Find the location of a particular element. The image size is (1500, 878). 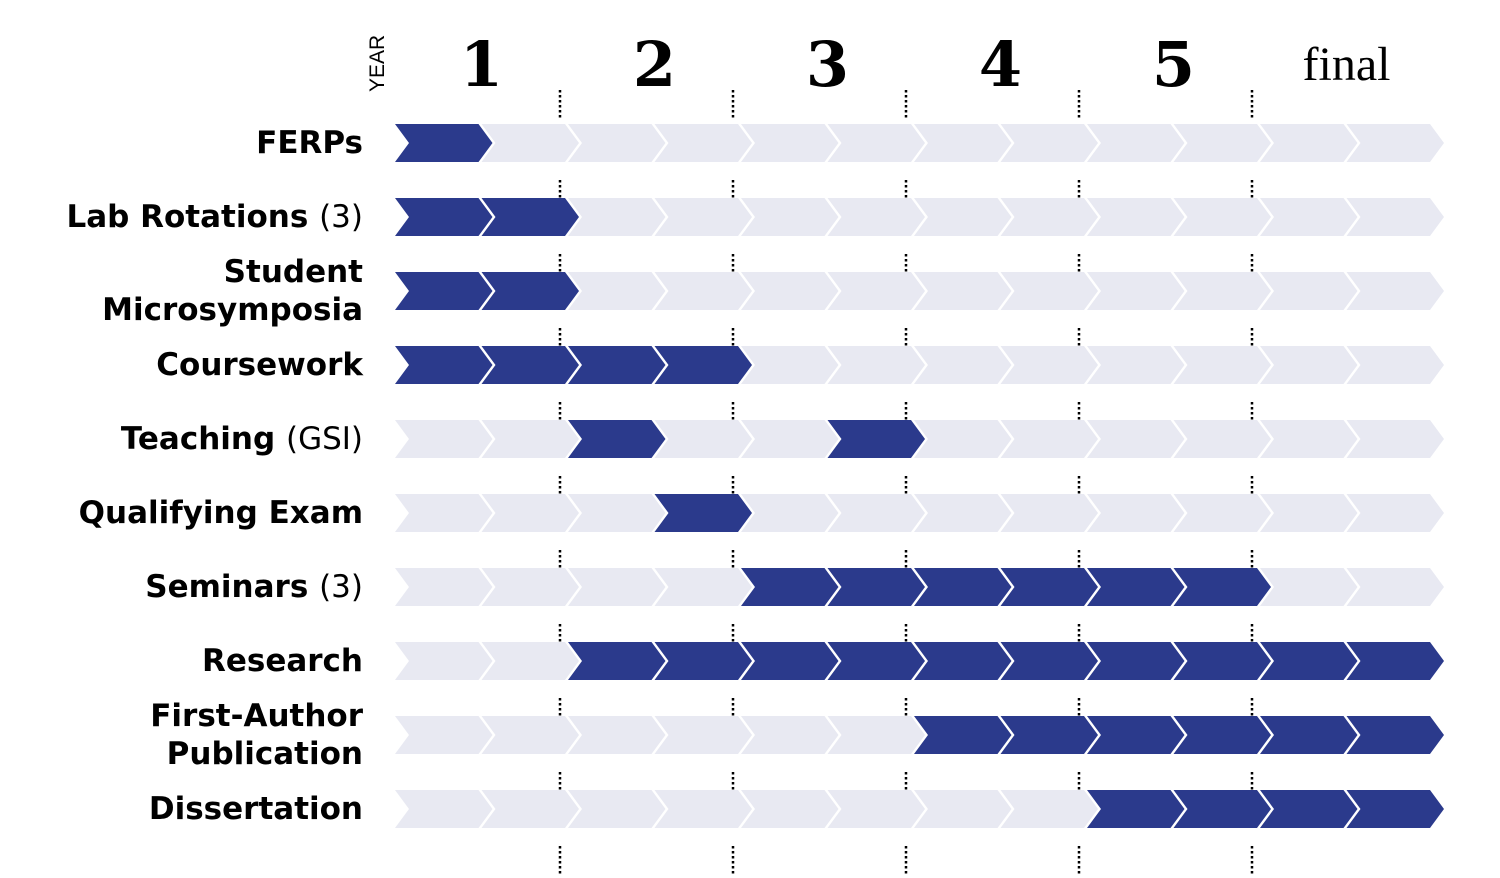

row-label: Dissertation is located at coordinates (256, 809).